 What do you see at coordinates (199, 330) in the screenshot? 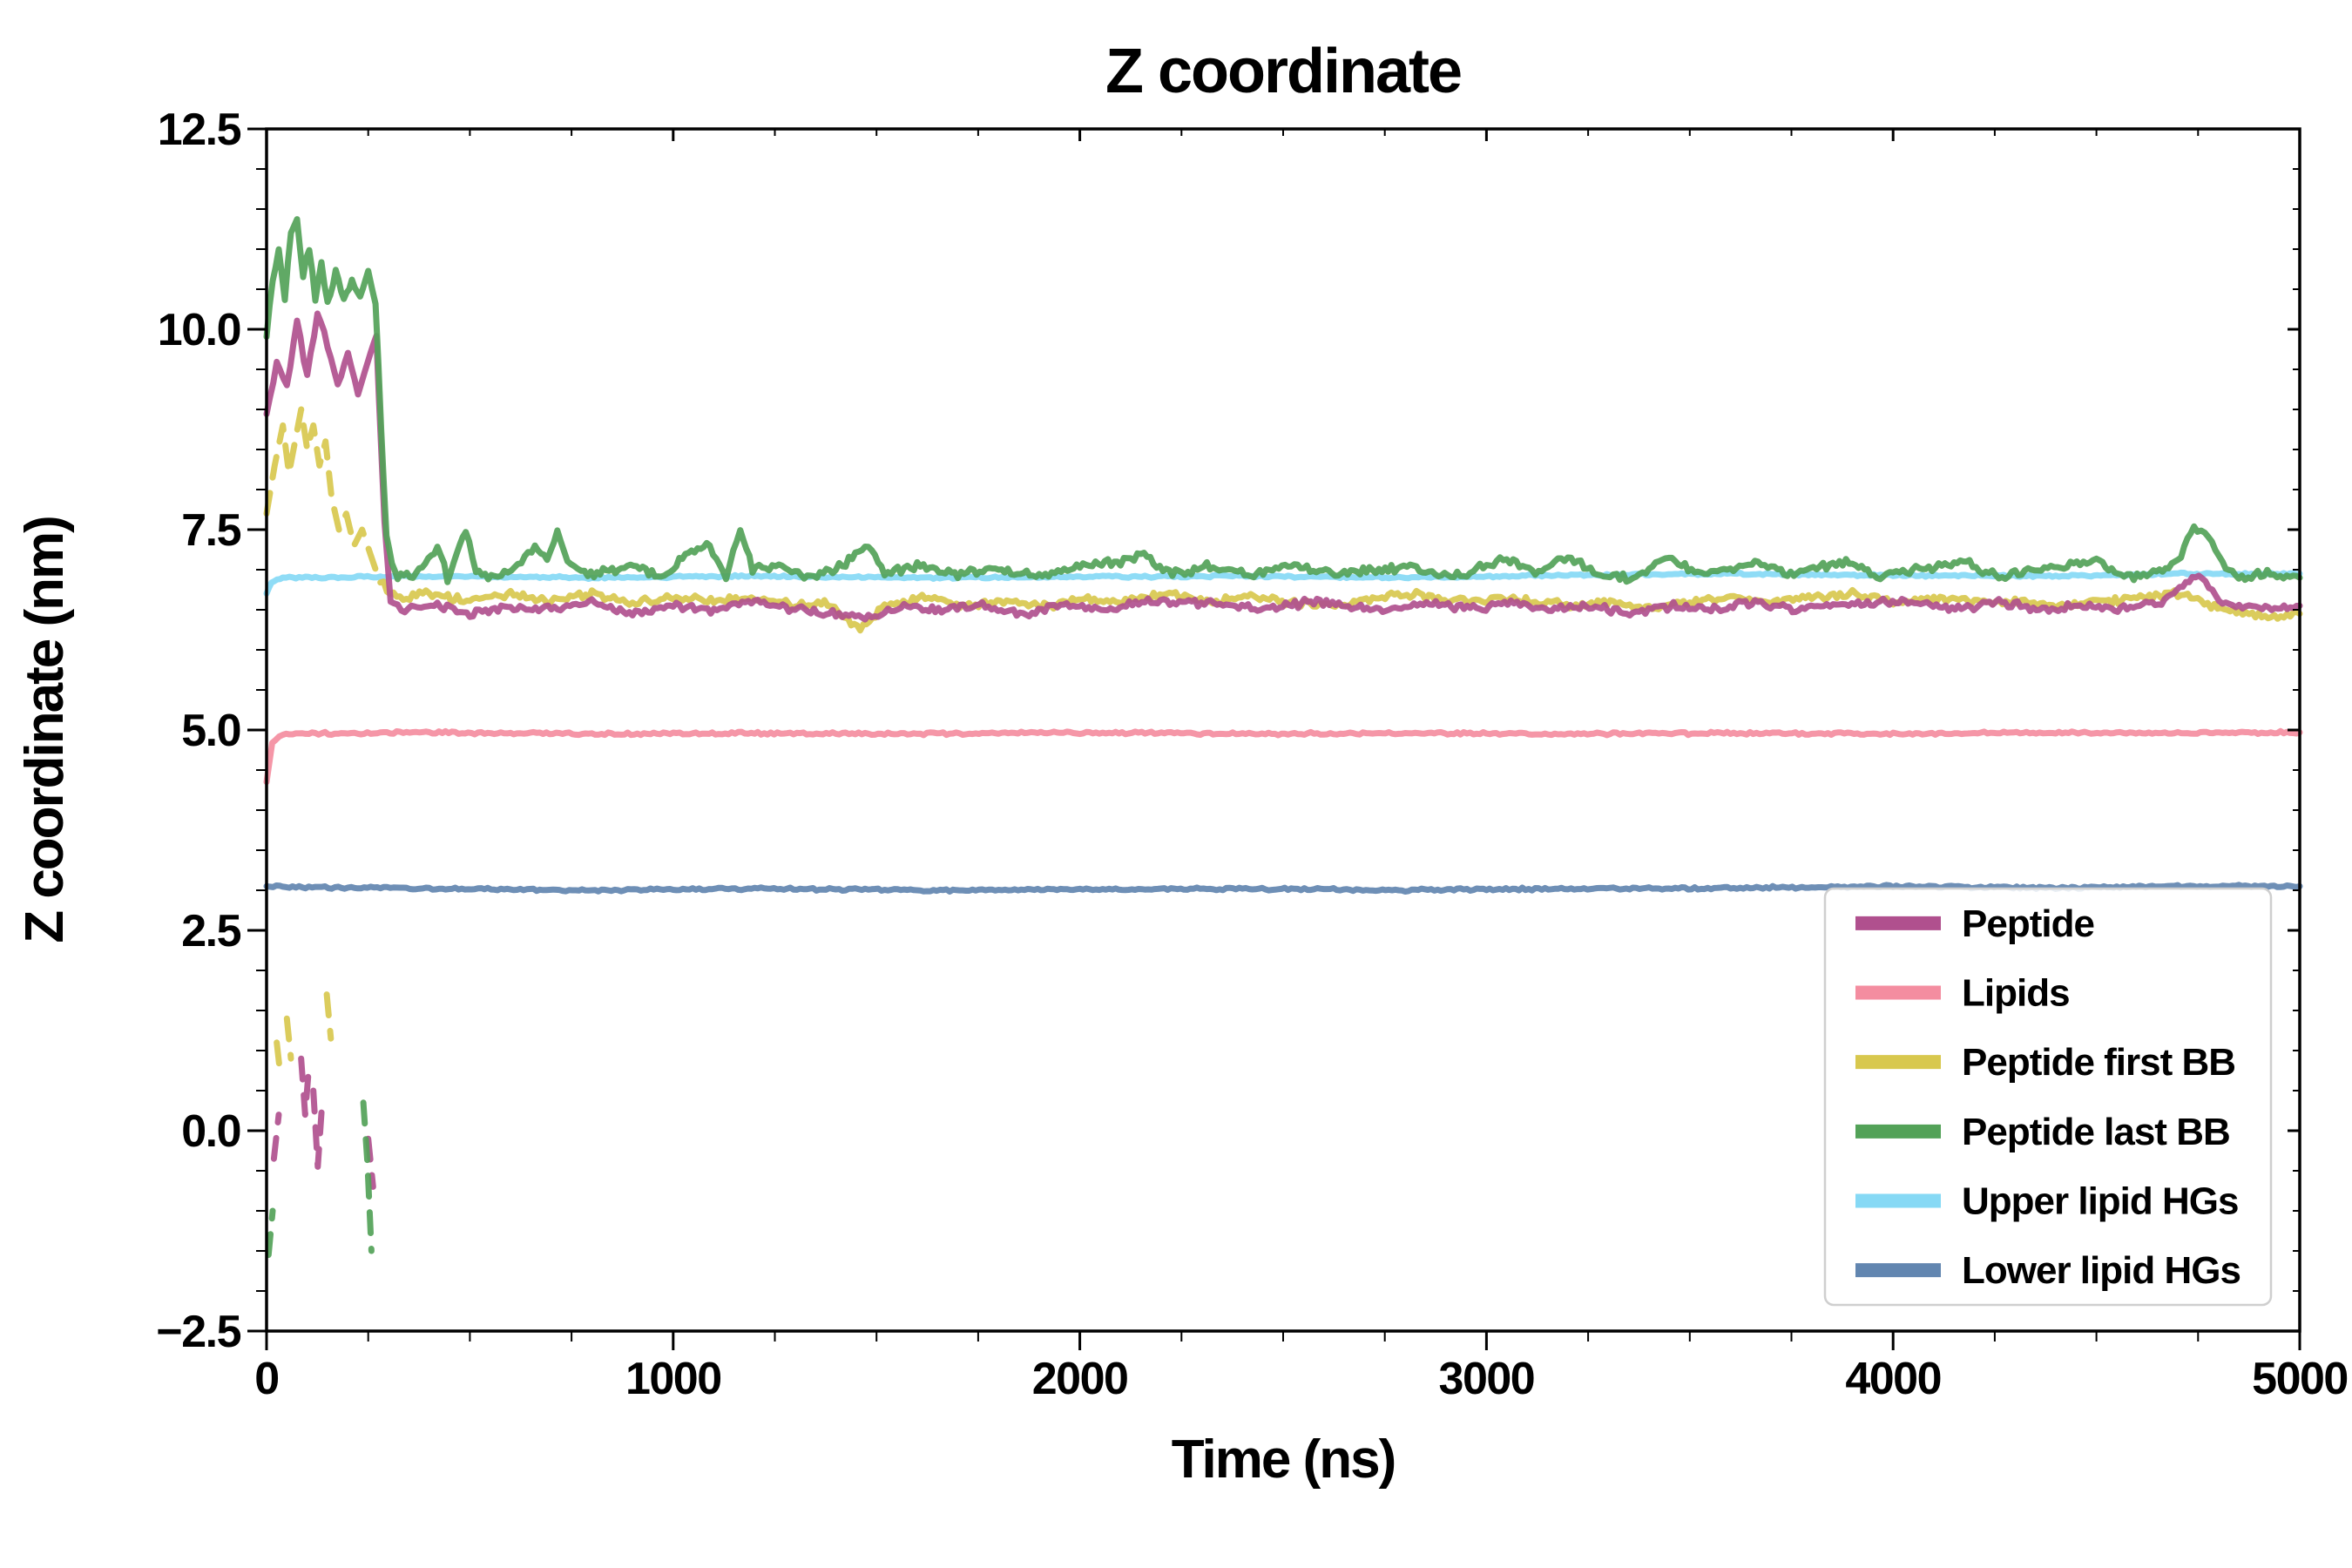
I see `y-tick-label: 10.0` at bounding box center [199, 330].